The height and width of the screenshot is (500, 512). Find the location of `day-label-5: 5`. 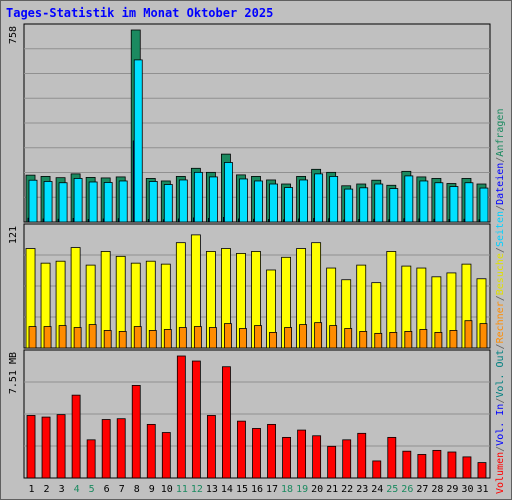

day-label-5: 5 is located at coordinates (92, 489).